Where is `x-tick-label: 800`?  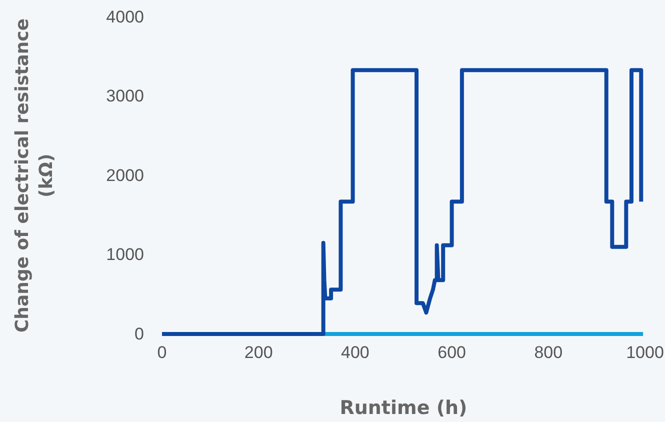 x-tick-label: 800 is located at coordinates (548, 352).